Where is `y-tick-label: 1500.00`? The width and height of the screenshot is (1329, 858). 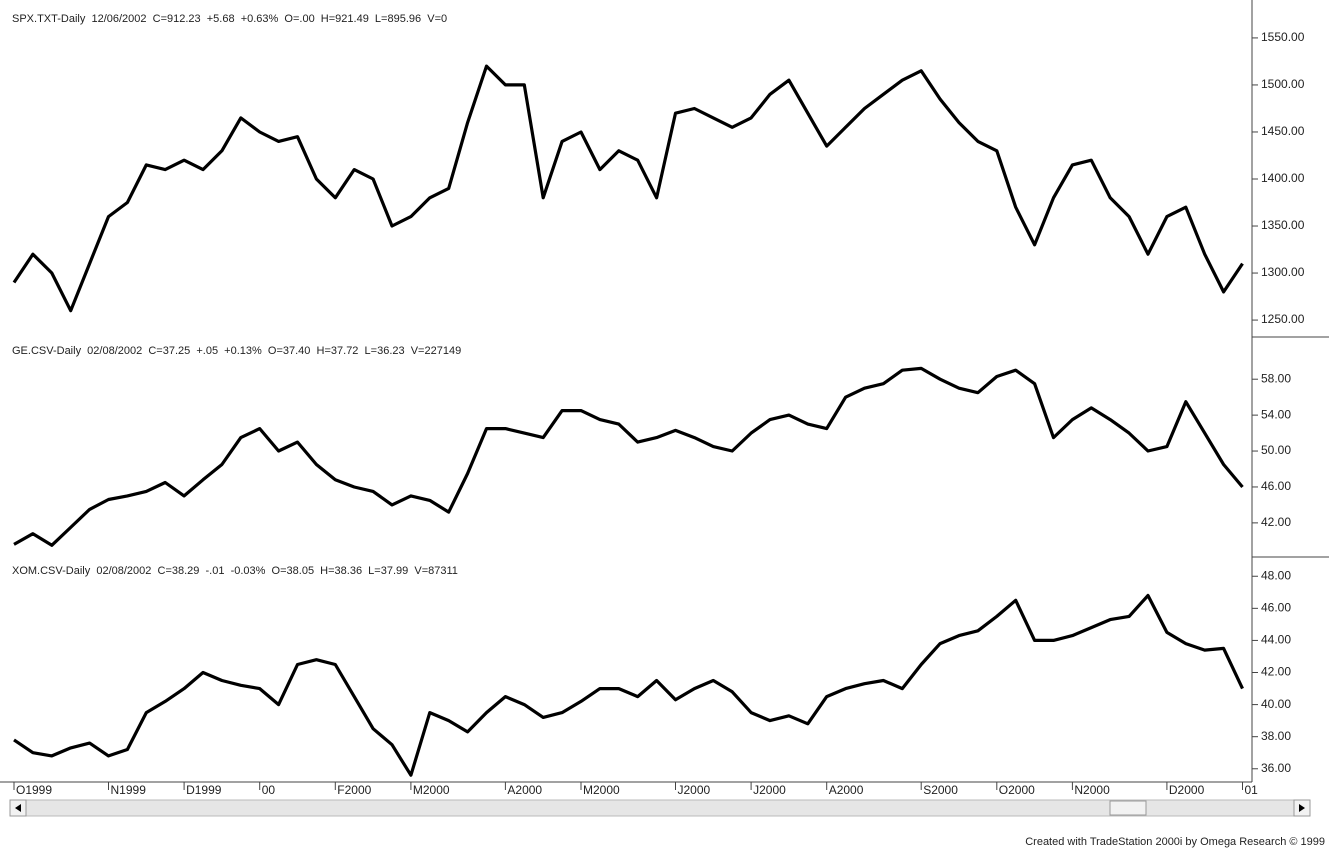
y-tick-label: 1500.00 is located at coordinates (1283, 84).